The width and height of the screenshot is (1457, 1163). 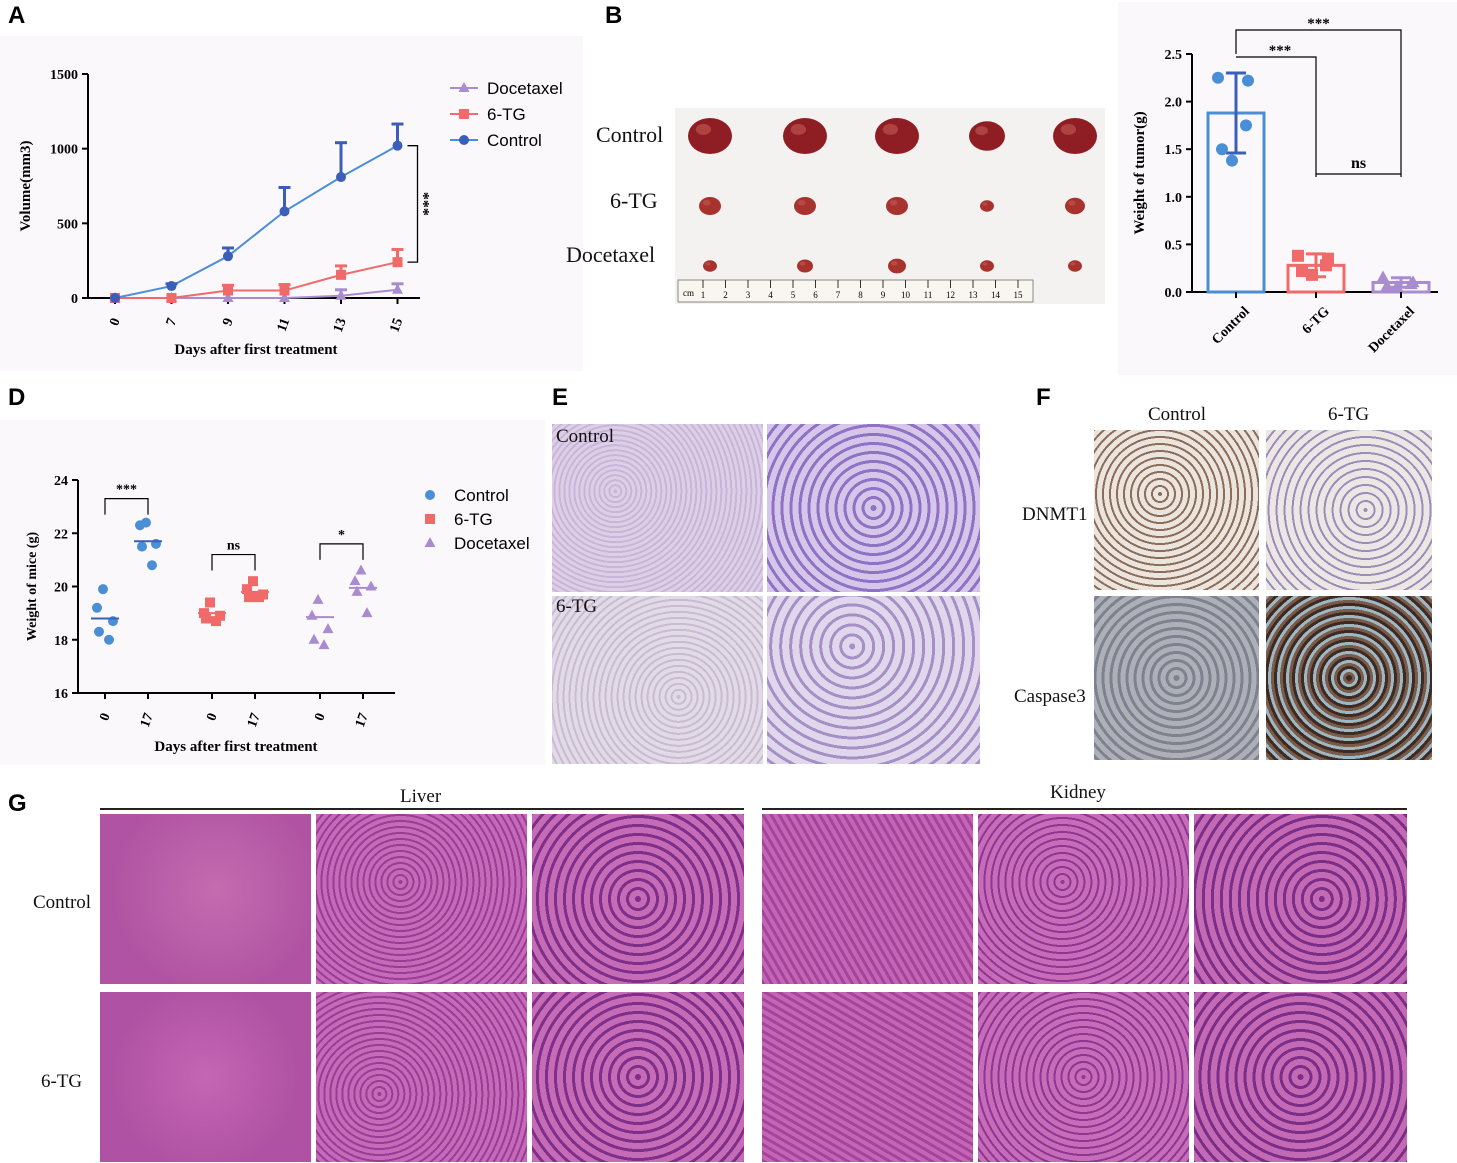 I want to click on y-tick-label: 1500, so click(x=64, y=75).